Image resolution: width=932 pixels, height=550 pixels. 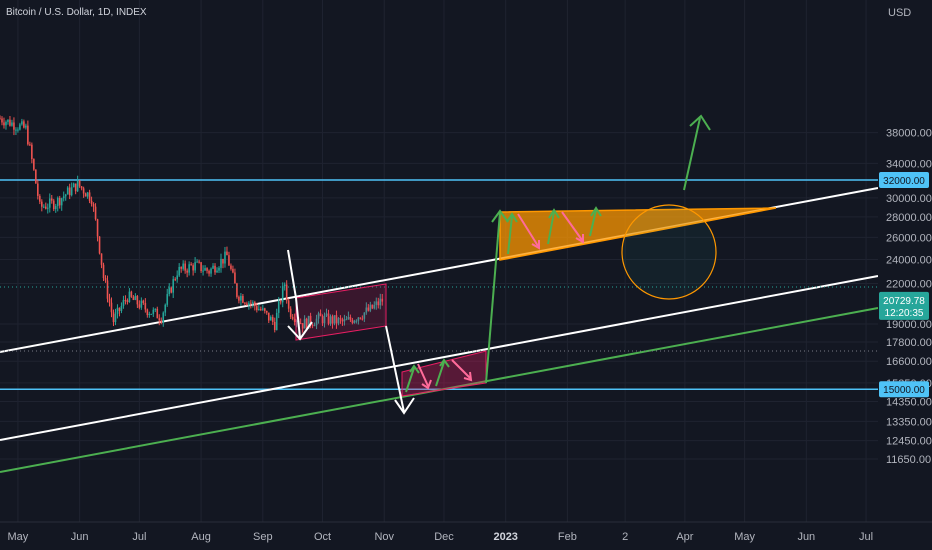 I want to click on level-badge-label: 32000.00, so click(x=904, y=181).